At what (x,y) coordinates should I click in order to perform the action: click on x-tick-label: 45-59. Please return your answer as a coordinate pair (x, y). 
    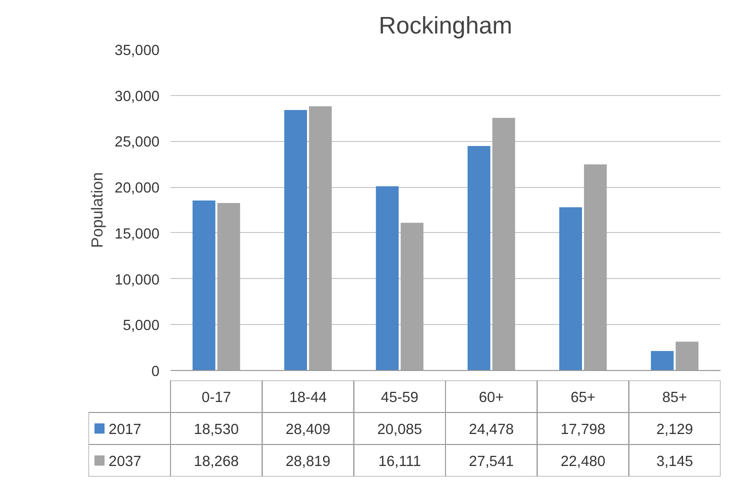
    Looking at the image, I should click on (399, 398).